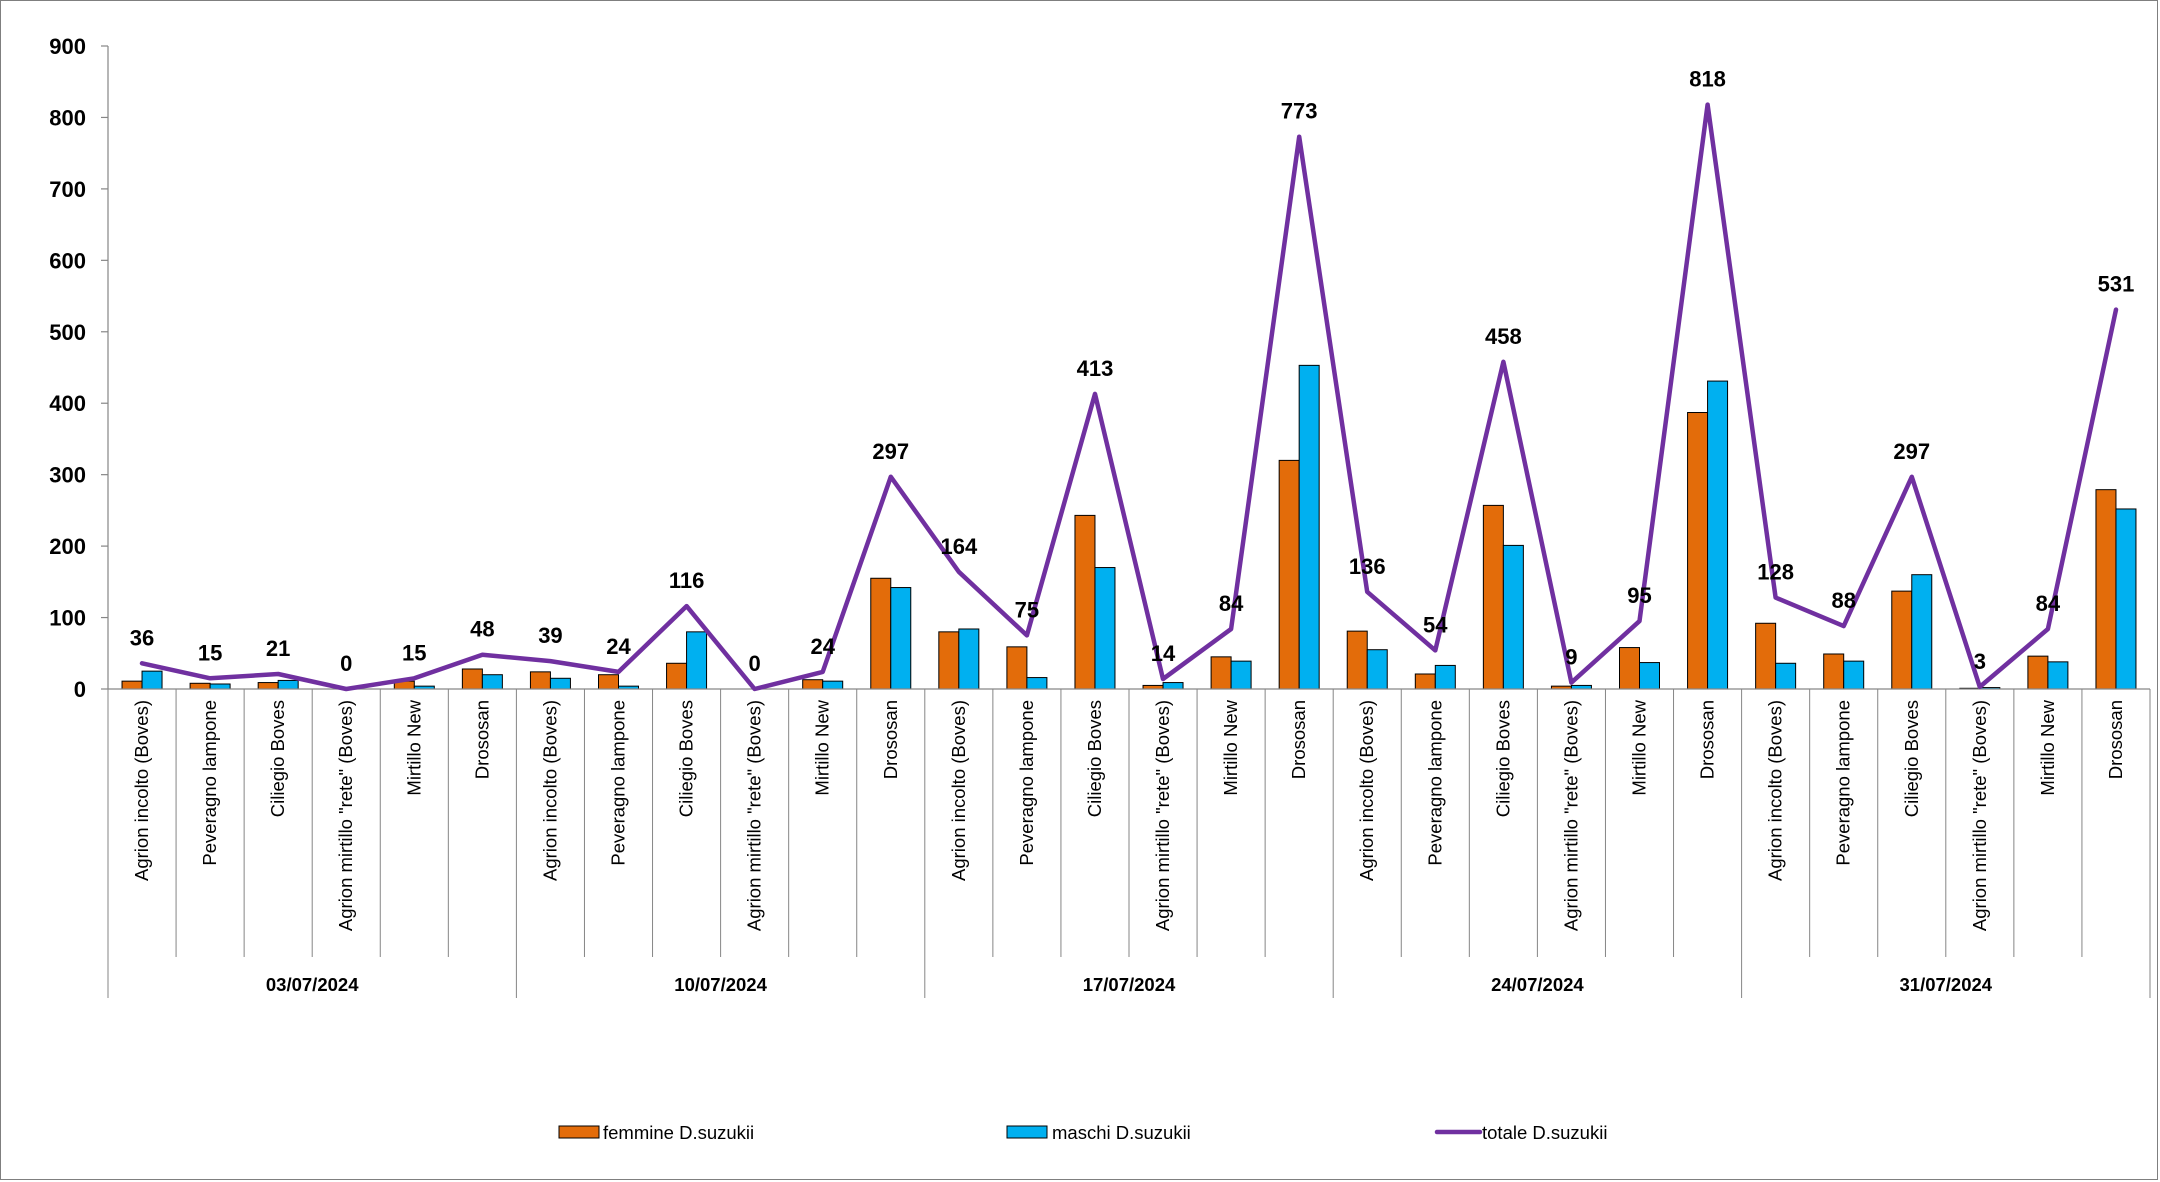 The width and height of the screenshot is (2160, 1182). I want to click on category-label: Agrion mirtillo "rete" (Boves), so click(1570, 815).